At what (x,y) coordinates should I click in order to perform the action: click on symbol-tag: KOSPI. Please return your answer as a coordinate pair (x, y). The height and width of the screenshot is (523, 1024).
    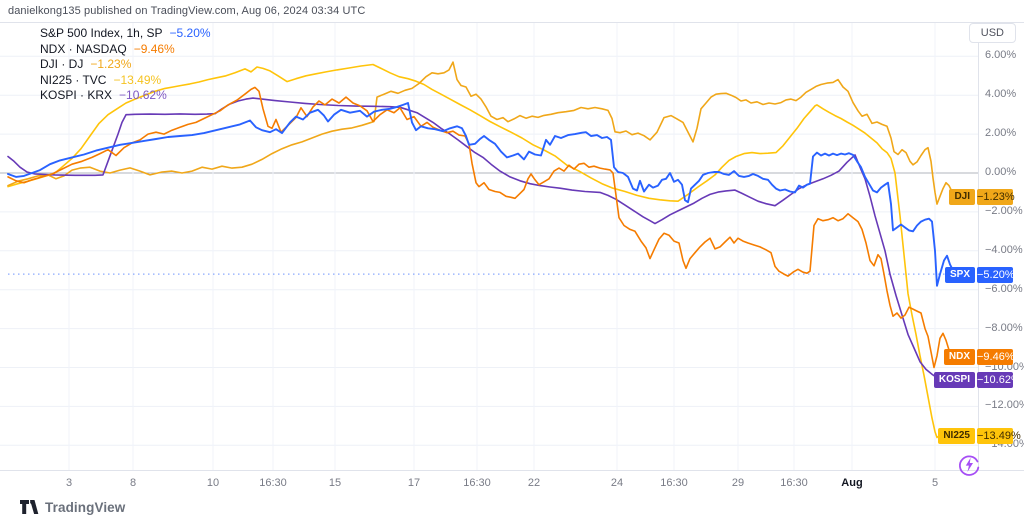
    Looking at the image, I should click on (954, 380).